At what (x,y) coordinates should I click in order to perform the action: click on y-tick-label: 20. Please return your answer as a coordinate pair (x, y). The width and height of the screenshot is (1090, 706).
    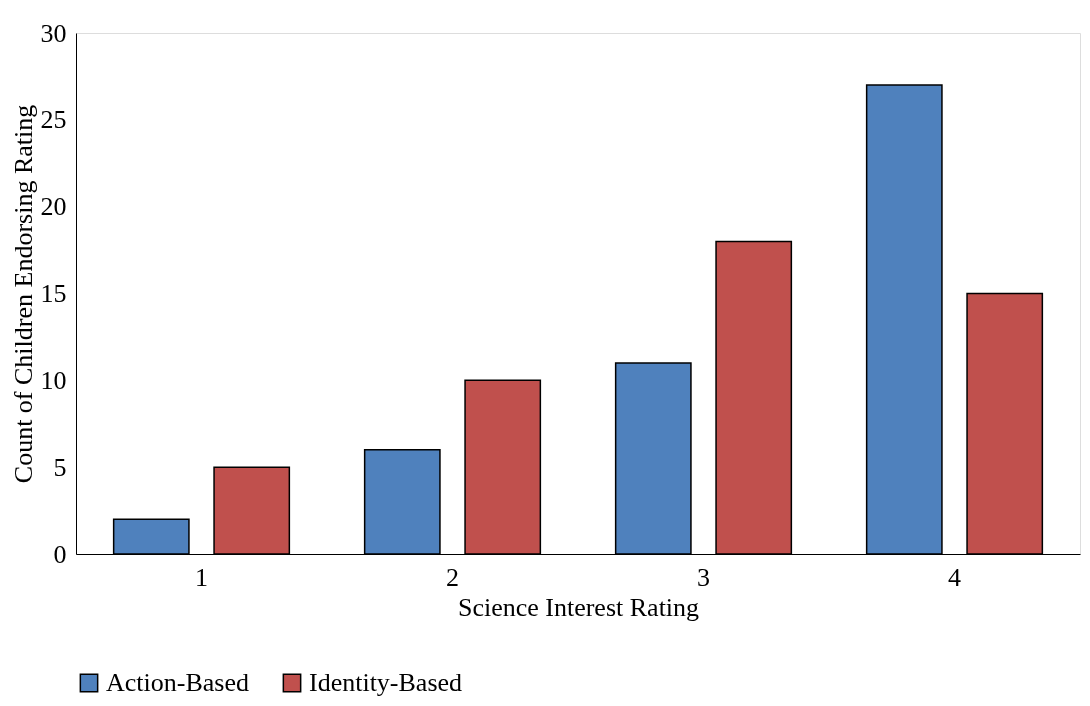
    Looking at the image, I should click on (53, 207).